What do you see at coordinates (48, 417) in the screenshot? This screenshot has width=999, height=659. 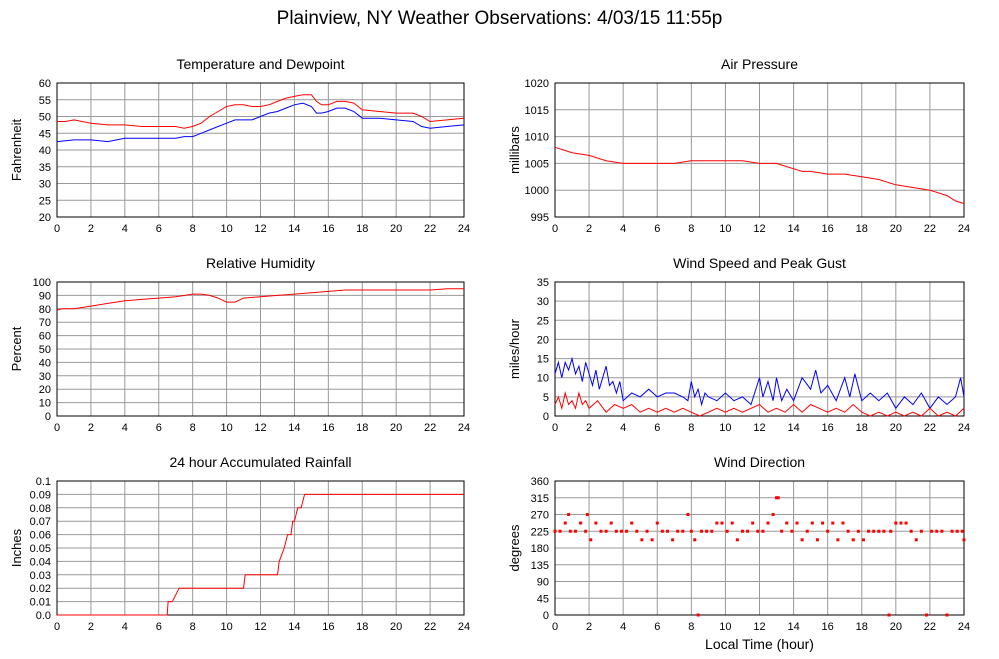 I see `y-tick-label: 0` at bounding box center [48, 417].